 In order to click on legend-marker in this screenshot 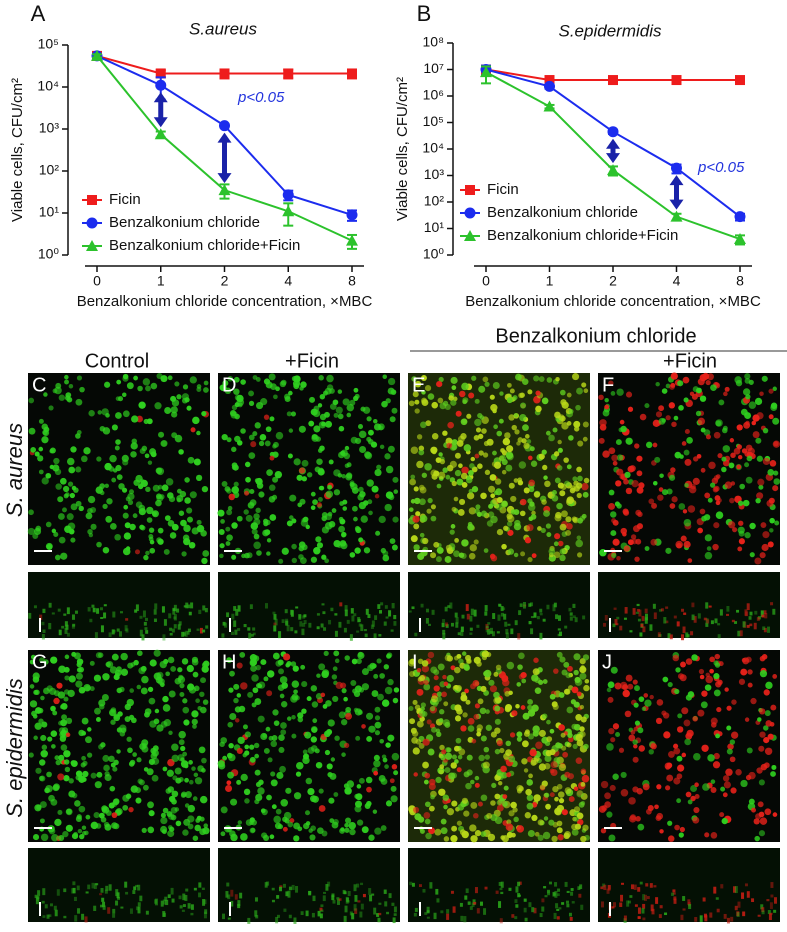, I will do `click(470, 190)`.